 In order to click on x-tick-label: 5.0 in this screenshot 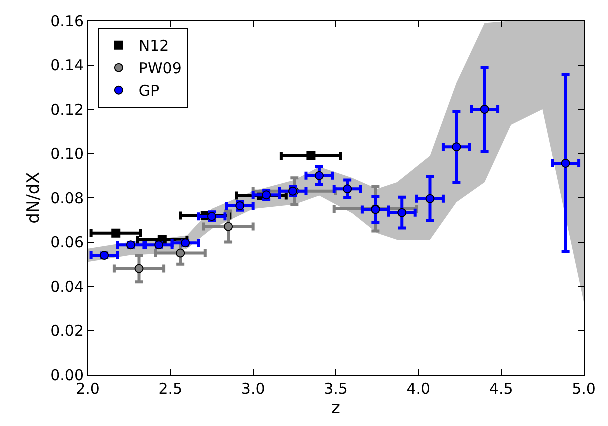, I will do `click(584, 389)`.